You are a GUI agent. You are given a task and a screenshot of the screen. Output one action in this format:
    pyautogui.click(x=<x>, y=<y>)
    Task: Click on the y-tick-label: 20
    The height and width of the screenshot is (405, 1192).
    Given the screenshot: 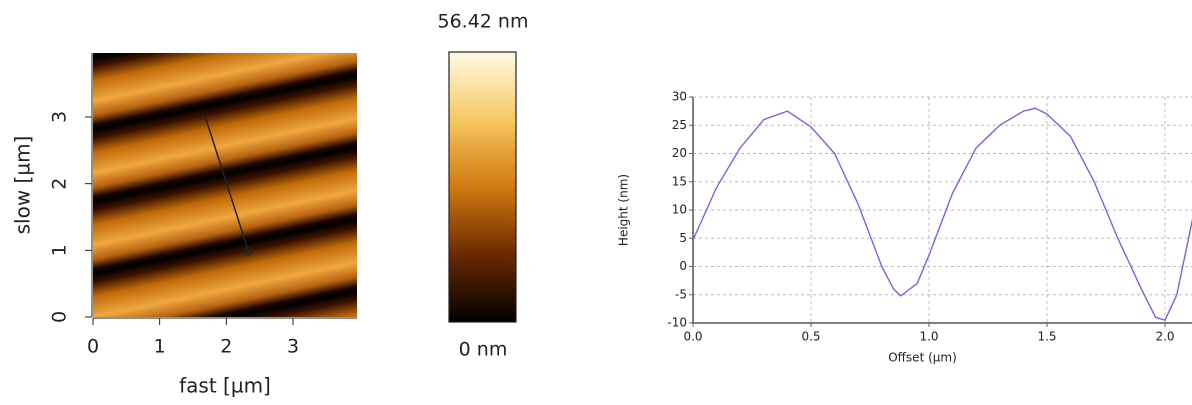 What is the action you would take?
    pyautogui.click(x=679, y=153)
    